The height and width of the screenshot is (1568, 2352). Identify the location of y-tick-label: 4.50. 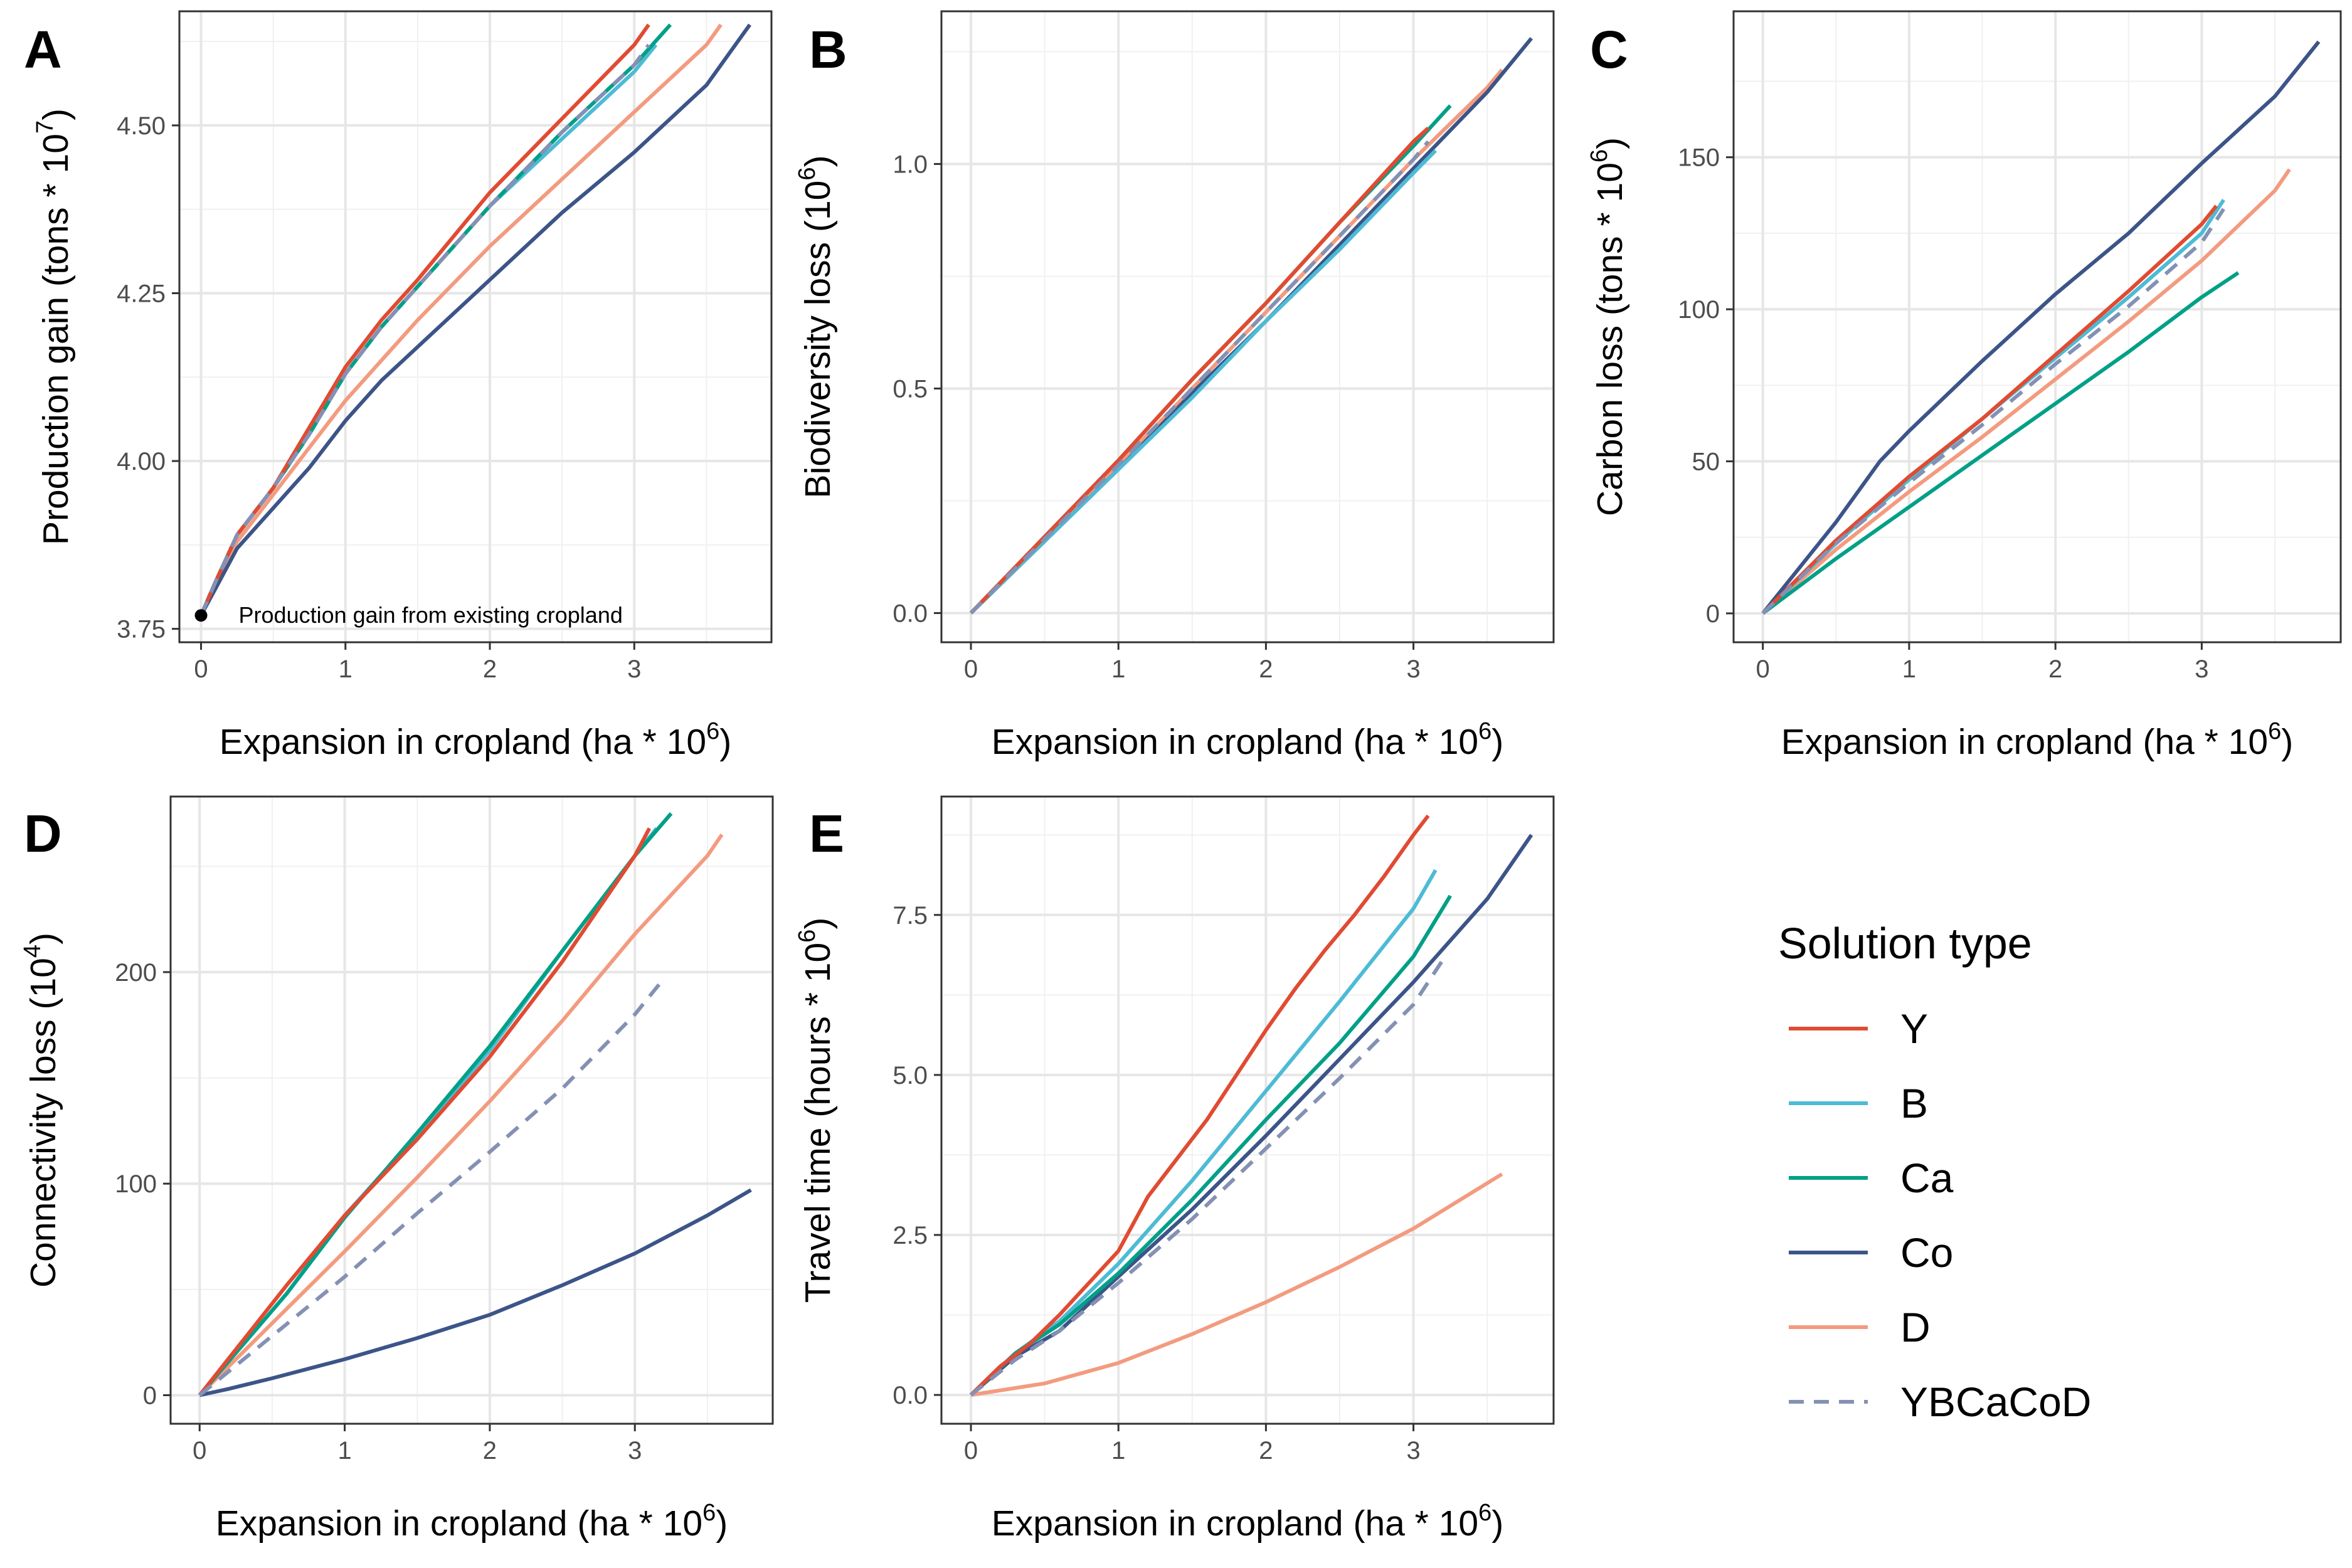
(141, 126).